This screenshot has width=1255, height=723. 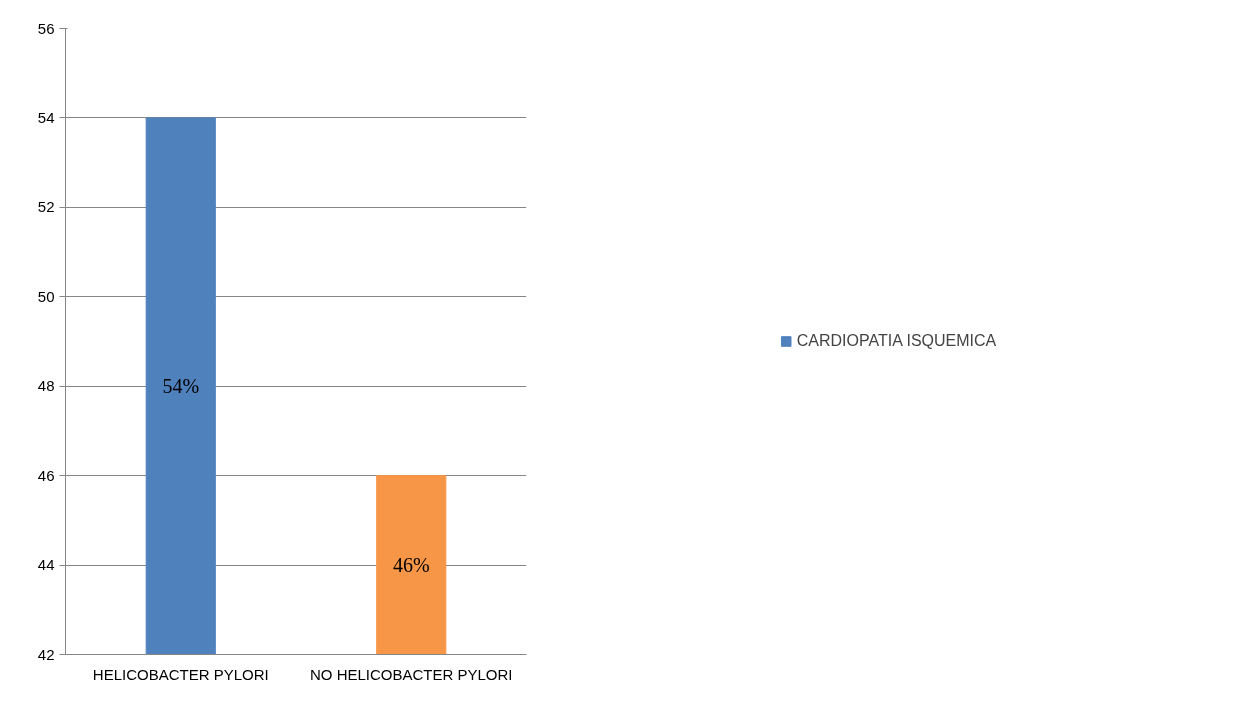 I want to click on y-tick-label: 44, so click(x=46, y=565).